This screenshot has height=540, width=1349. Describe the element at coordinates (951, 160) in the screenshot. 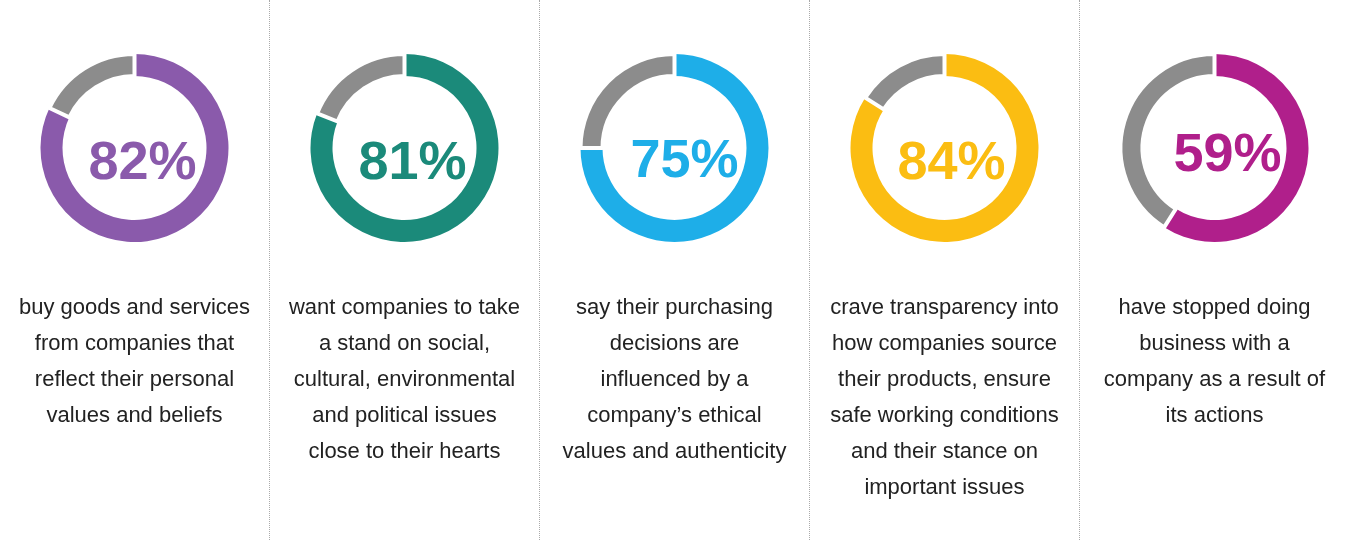

I see `data-label: 84%` at that location.